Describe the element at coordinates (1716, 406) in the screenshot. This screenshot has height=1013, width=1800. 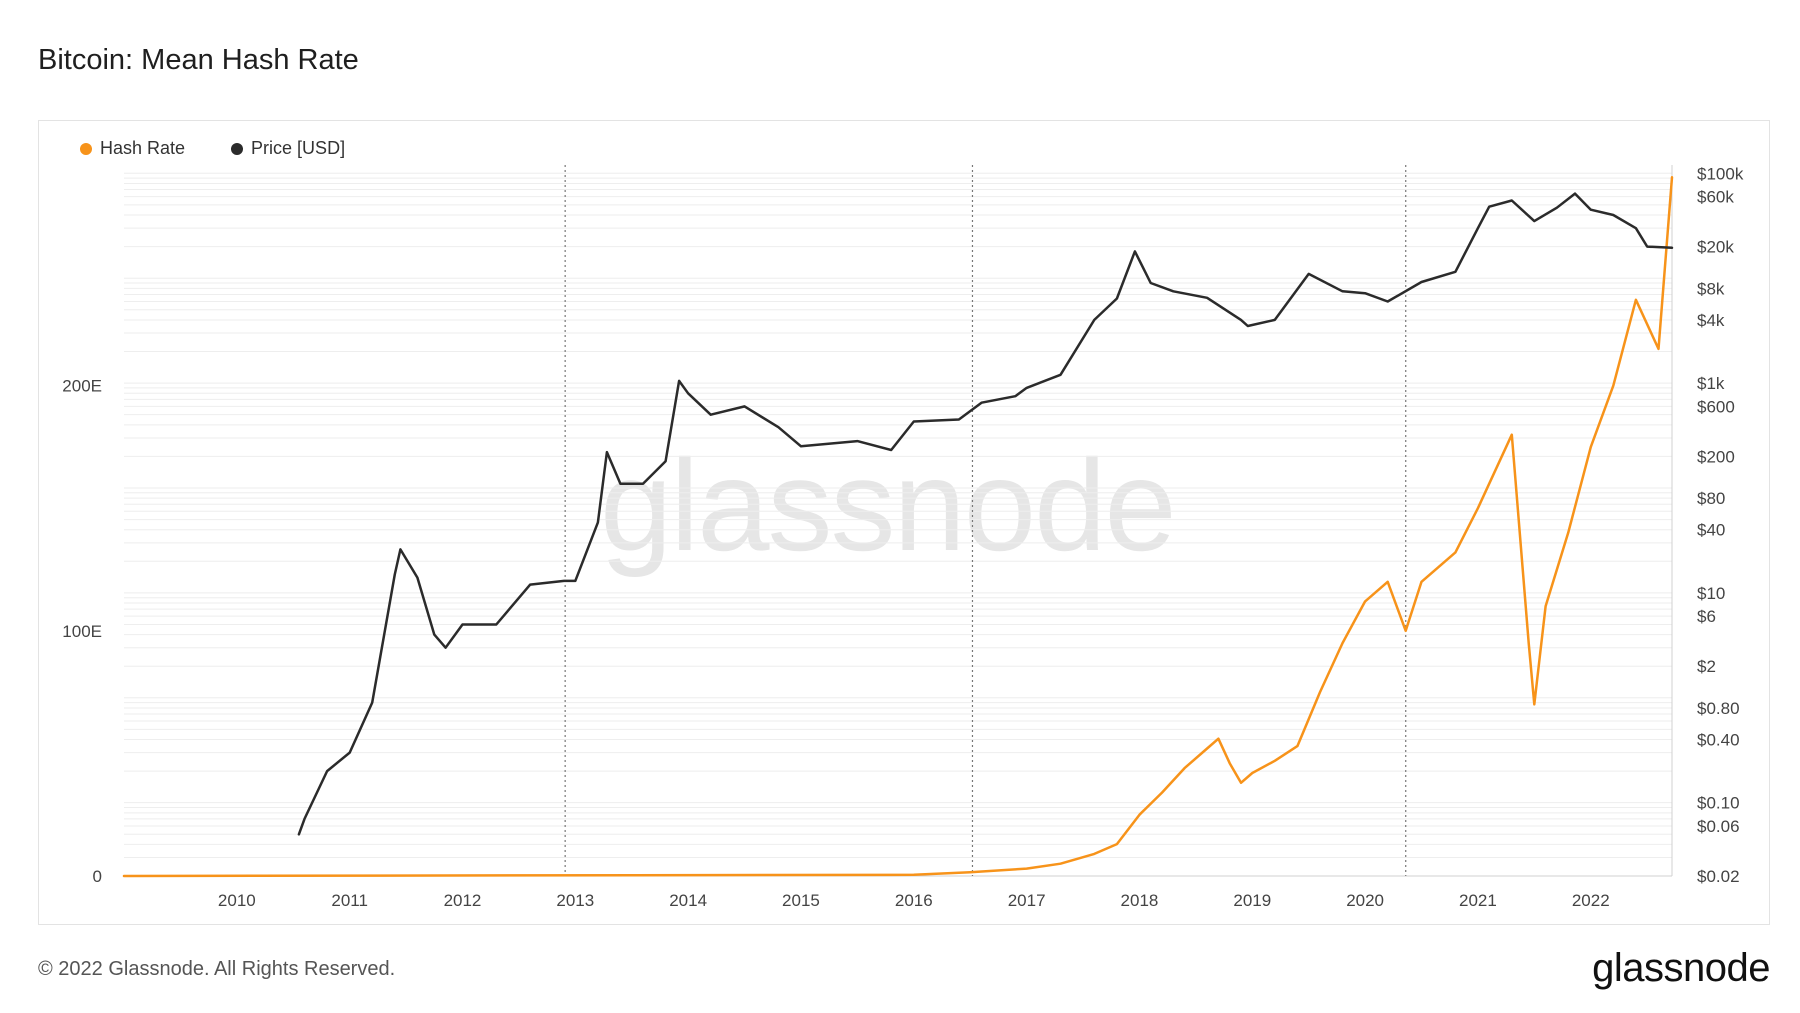
I see `y-right-tick-label: $600` at that location.